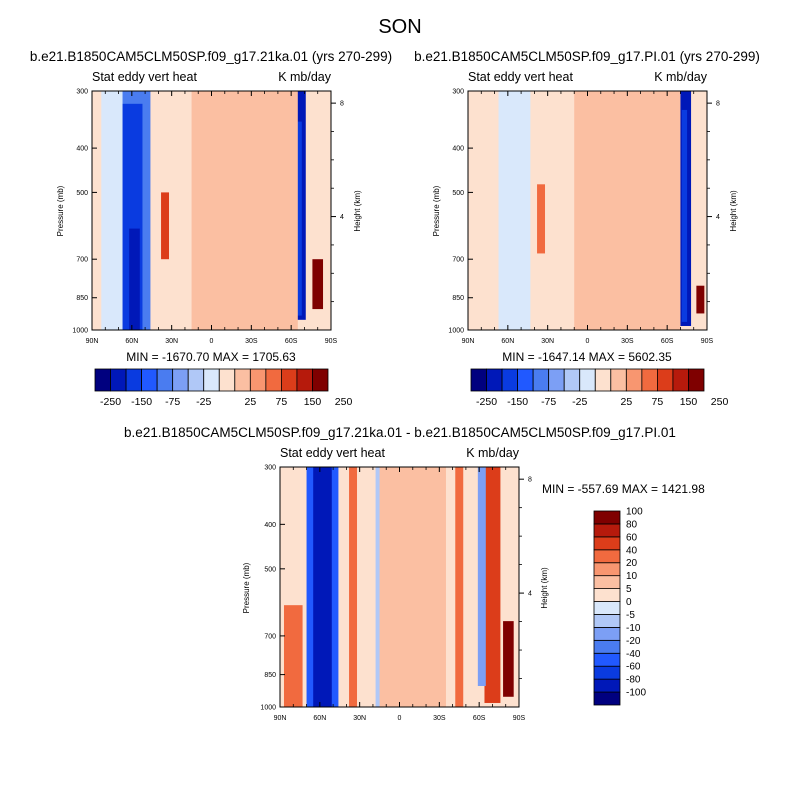 This screenshot has width=800, height=805. I want to click on panel-2-ylabel-right: Height (km), so click(733, 211).